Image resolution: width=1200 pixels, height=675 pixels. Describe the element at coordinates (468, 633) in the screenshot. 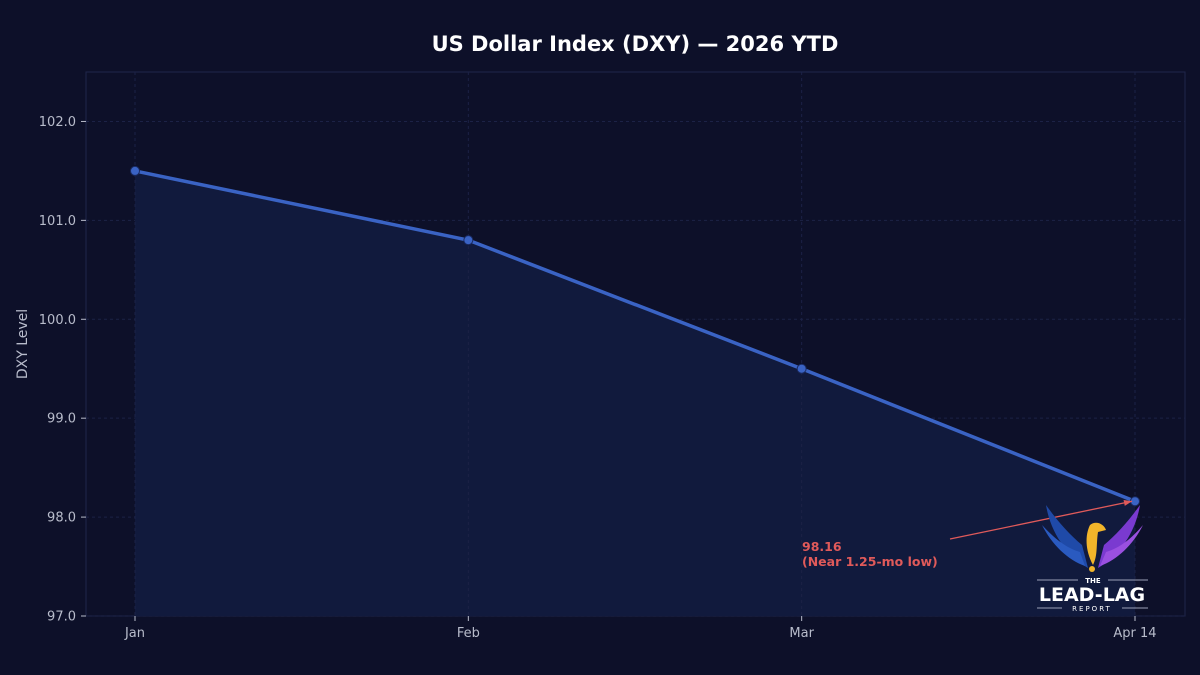

I see `x-tick-label: Feb` at that location.